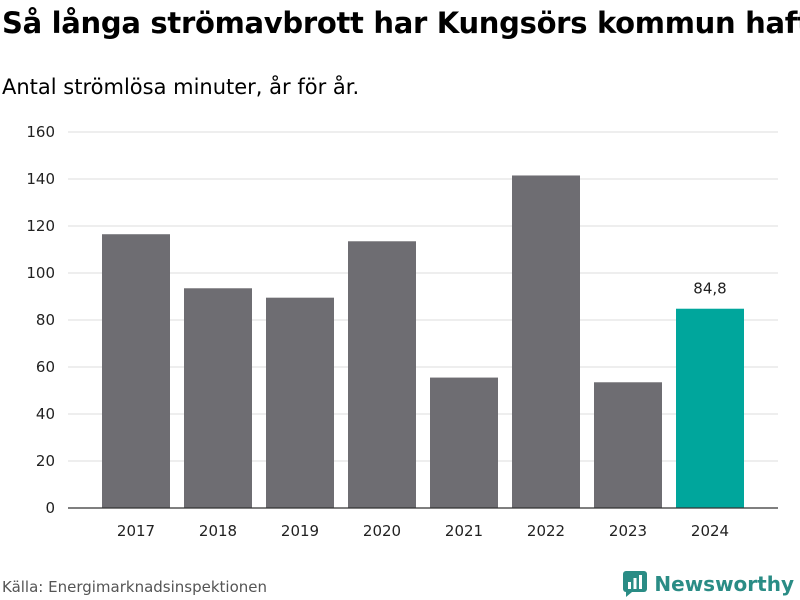 This screenshot has width=800, height=600. What do you see at coordinates (546, 531) in the screenshot?
I see `x-tick-label: 2022` at bounding box center [546, 531].